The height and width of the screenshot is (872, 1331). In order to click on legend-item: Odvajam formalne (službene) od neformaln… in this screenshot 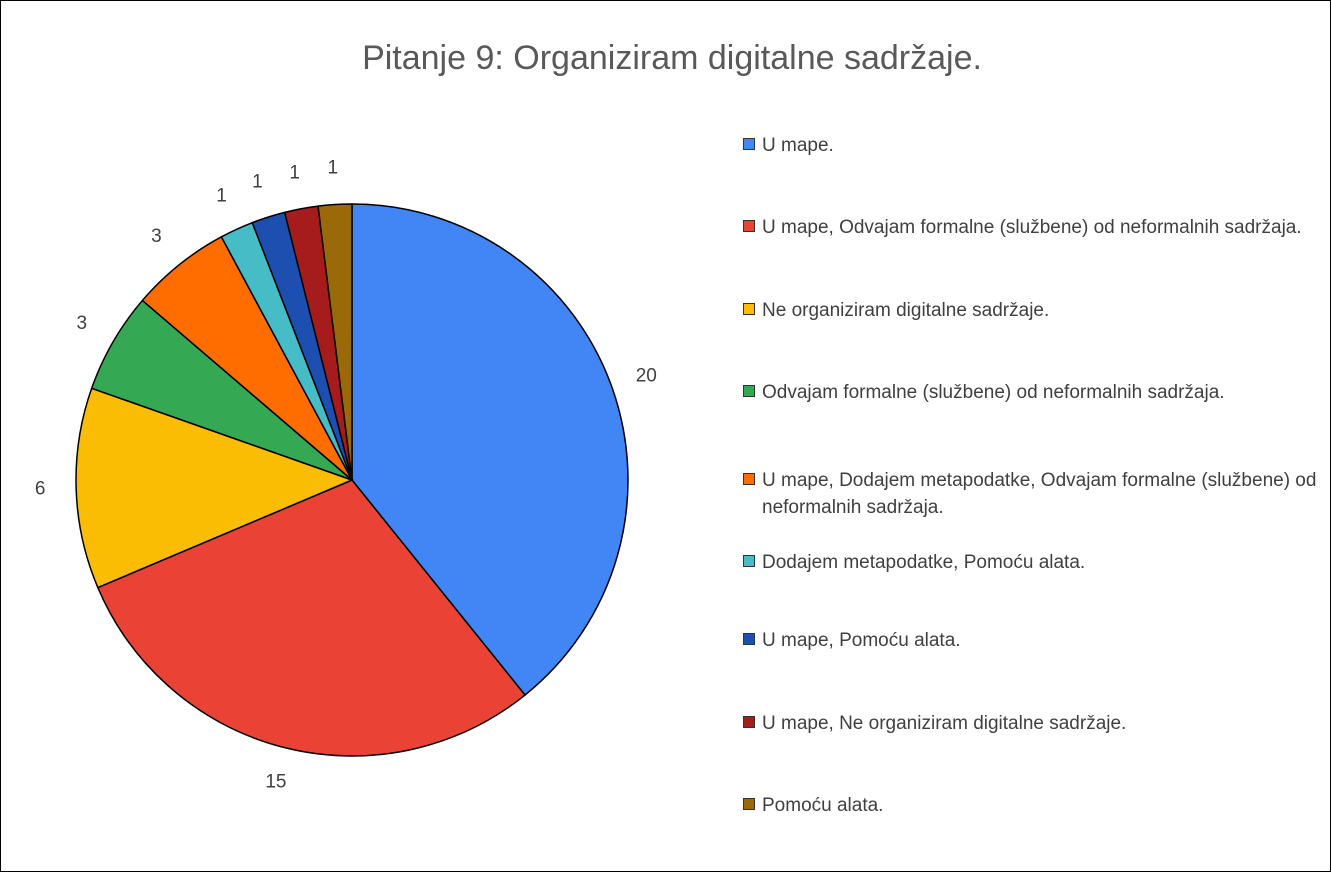, I will do `click(1037, 392)`.